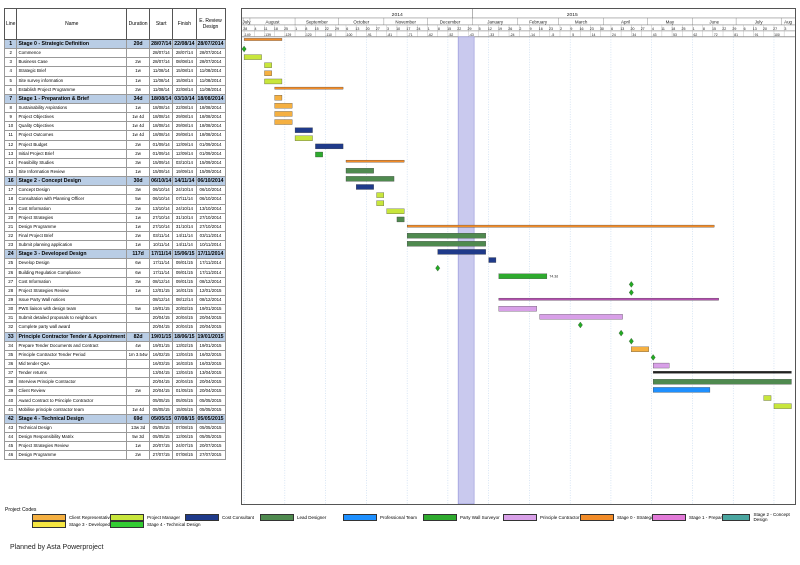 The width and height of the screenshot is (800, 565). What do you see at coordinates (72, 181) in the screenshot?
I see `cell-name: Stage 2 - Concept Design` at bounding box center [72, 181].